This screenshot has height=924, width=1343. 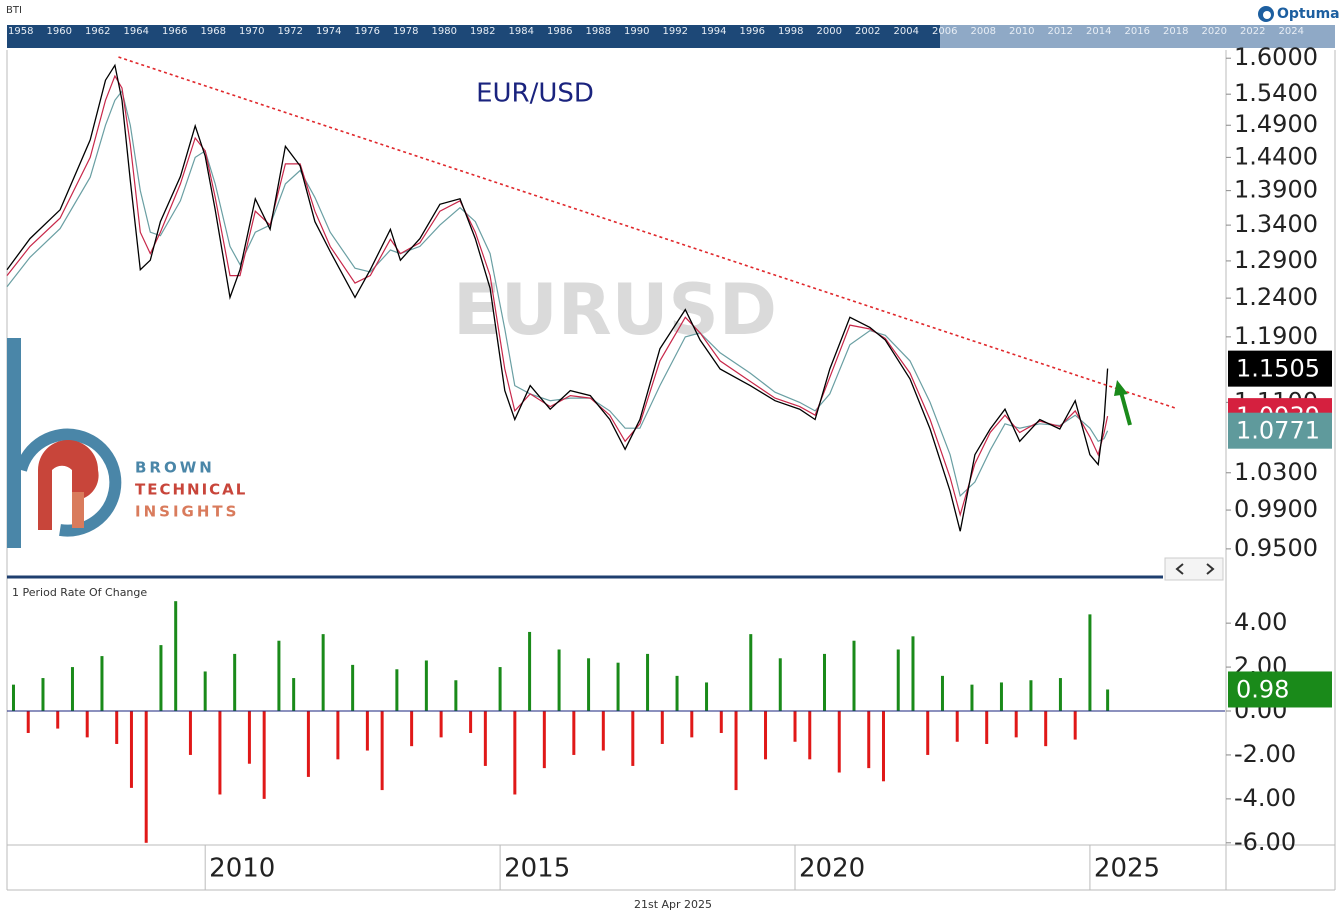 I want to click on y-tick-label: 0.9500, so click(x=1276, y=548).